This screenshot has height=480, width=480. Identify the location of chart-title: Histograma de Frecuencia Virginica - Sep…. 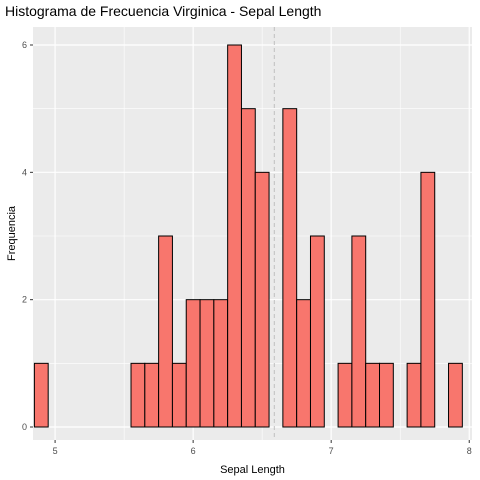
(163, 11).